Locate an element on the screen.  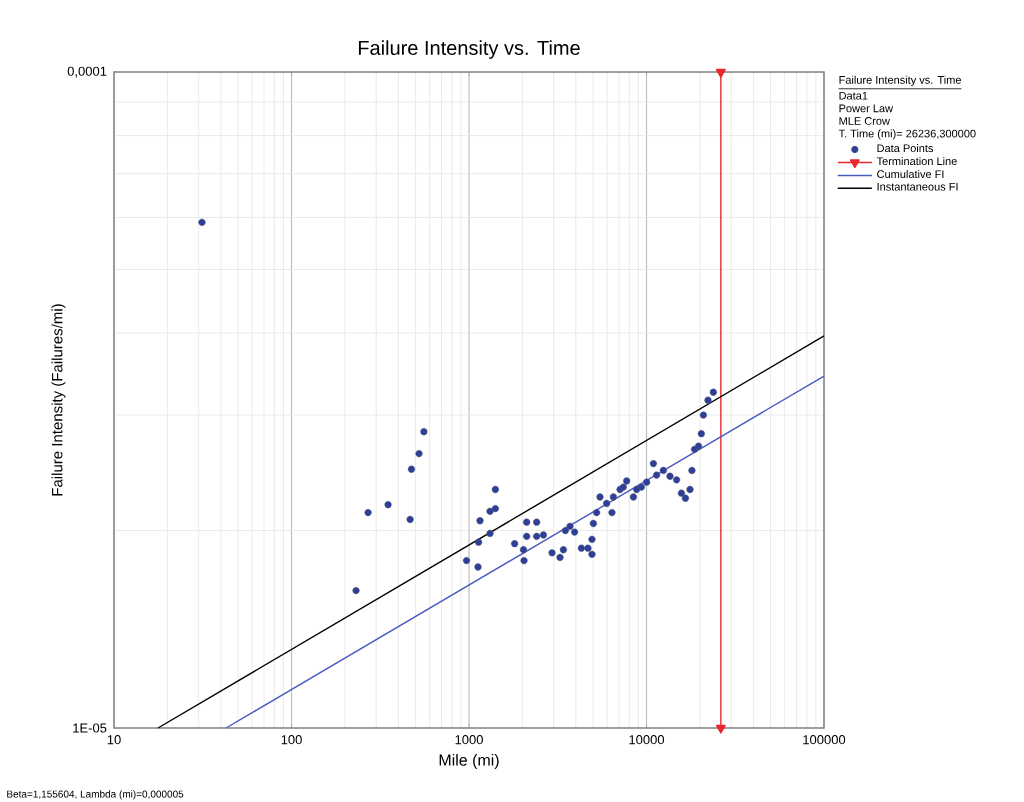
x-axis-title: Mile (mi) is located at coordinates (469, 761).